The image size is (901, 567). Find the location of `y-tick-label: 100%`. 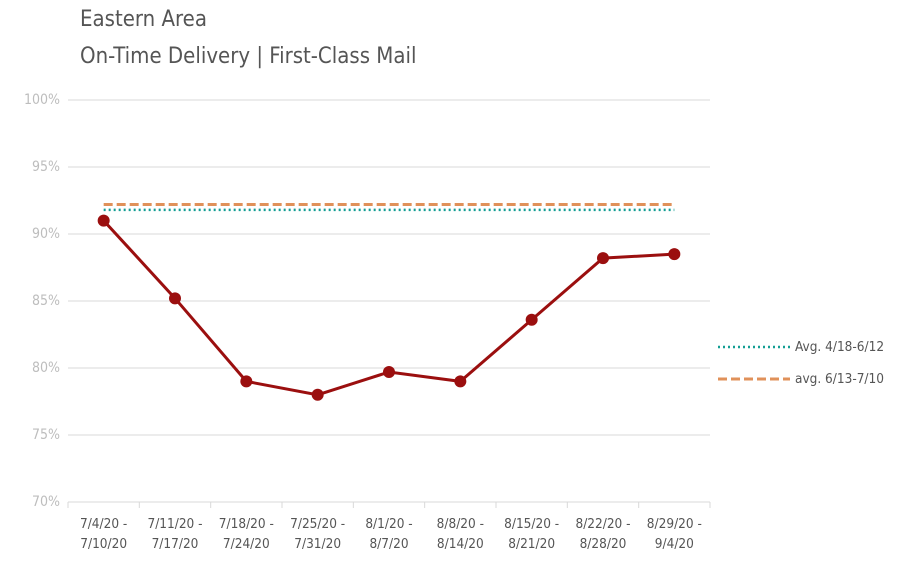

y-tick-label: 100% is located at coordinates (42, 100).